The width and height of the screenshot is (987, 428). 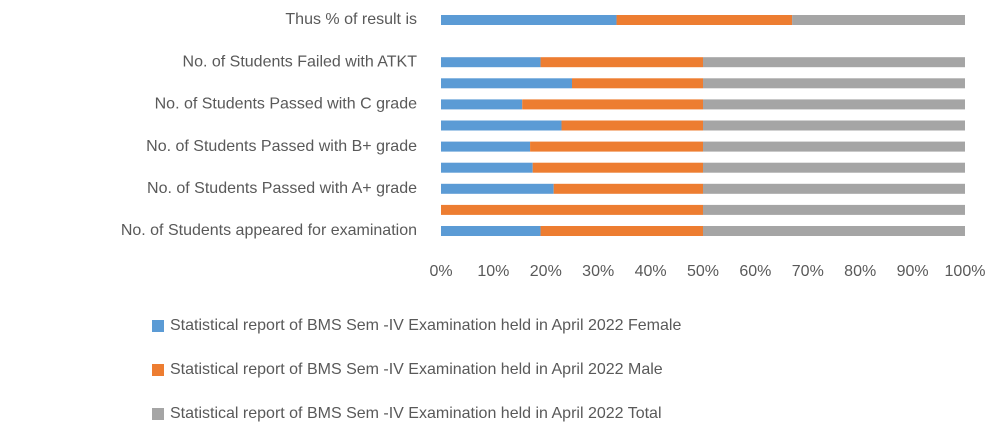 I want to click on x-tick-label: 90%, so click(x=913, y=271).